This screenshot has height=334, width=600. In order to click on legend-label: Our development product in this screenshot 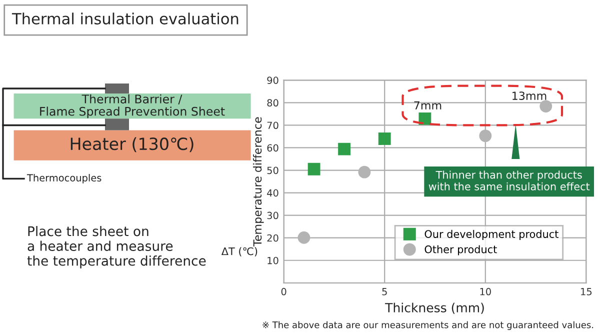, I will do `click(491, 235)`.